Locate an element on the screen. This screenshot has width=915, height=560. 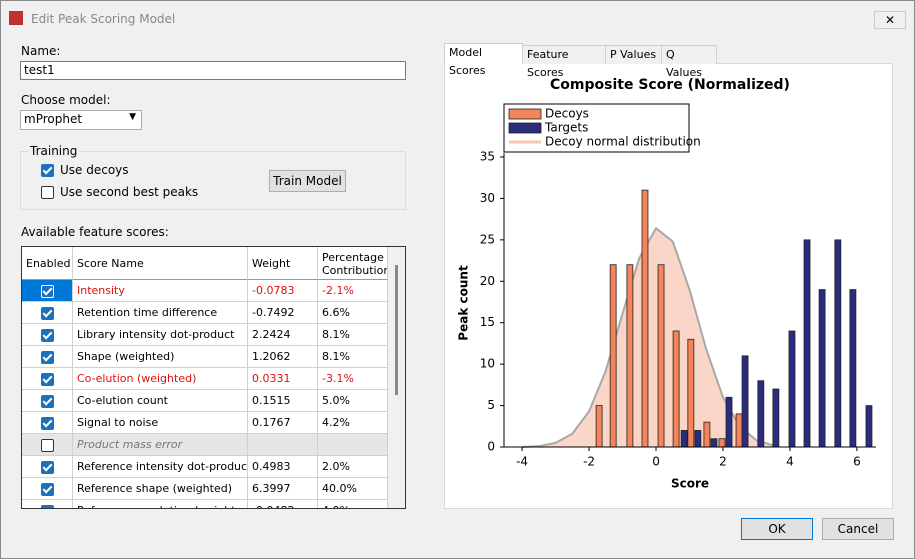
app-icon is located at coordinates (16, 18).